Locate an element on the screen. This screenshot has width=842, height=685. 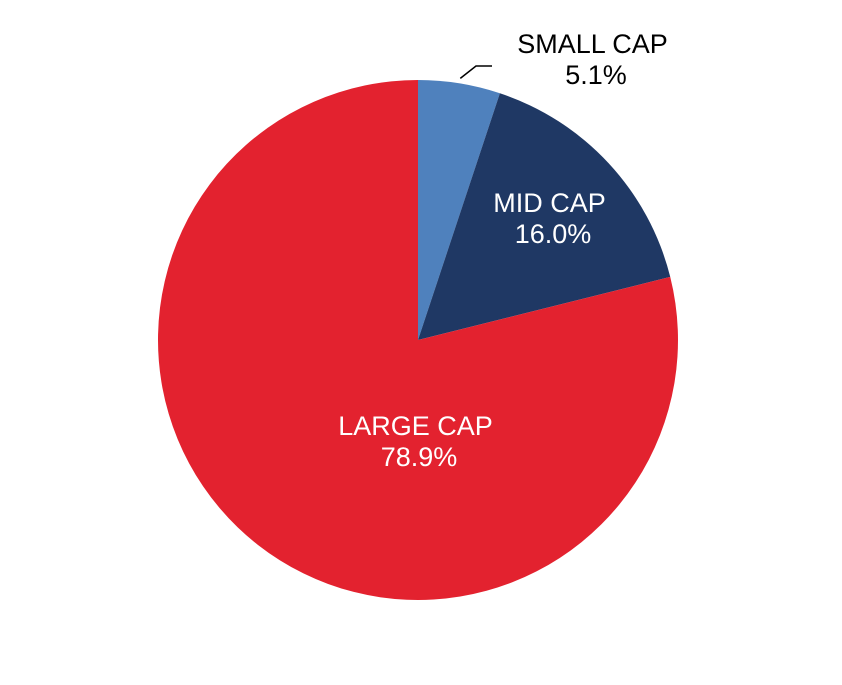
small-cap-leader-line is located at coordinates (475, 72).